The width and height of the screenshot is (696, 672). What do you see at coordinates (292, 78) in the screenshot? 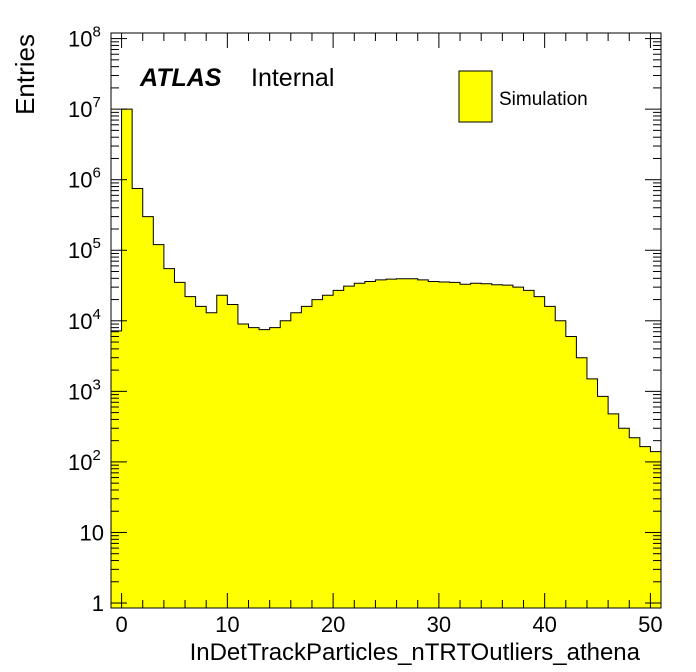
I see `internal-label: Internal` at bounding box center [292, 78].